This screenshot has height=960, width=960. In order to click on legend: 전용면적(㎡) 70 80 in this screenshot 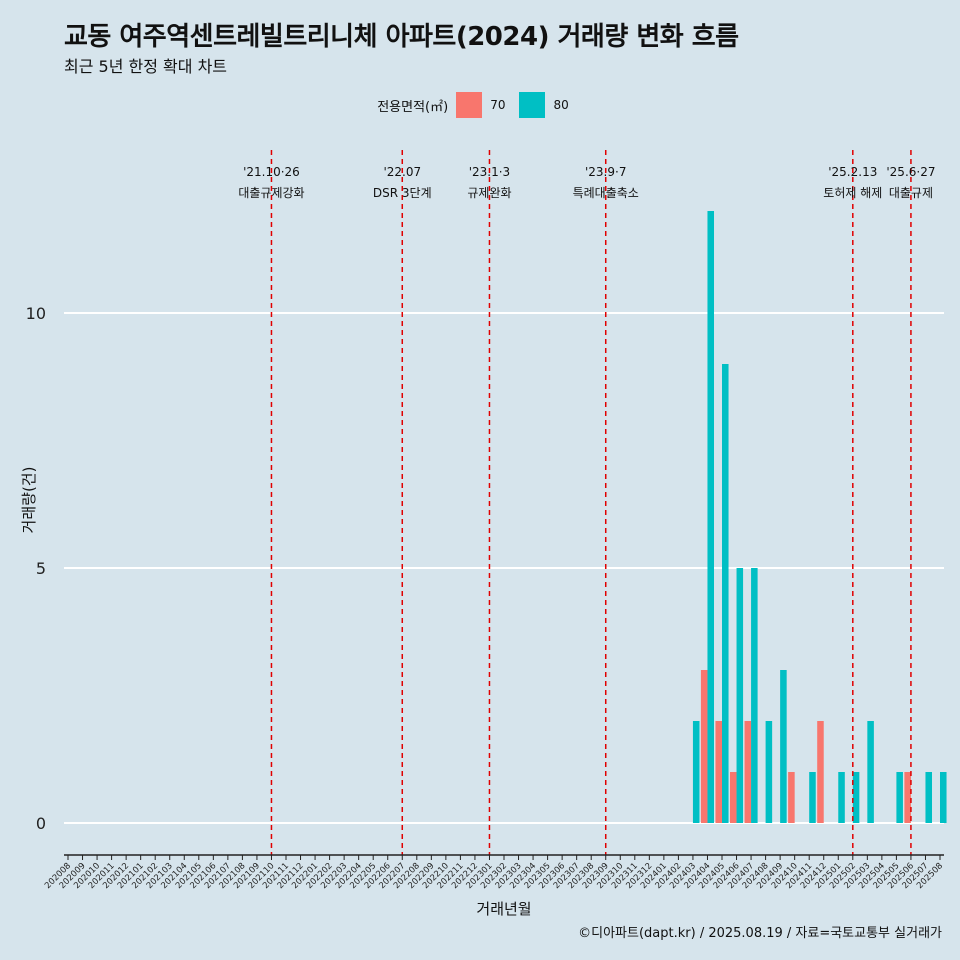, I will do `click(480, 105)`.